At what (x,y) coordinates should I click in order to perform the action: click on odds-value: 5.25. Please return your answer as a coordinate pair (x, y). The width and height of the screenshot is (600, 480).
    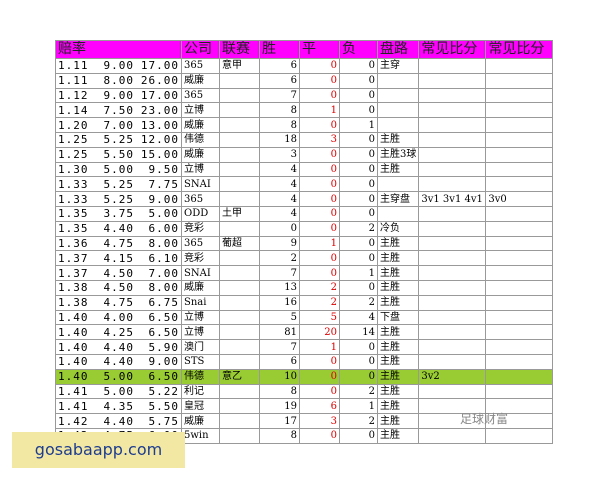
    Looking at the image, I should click on (118, 199).